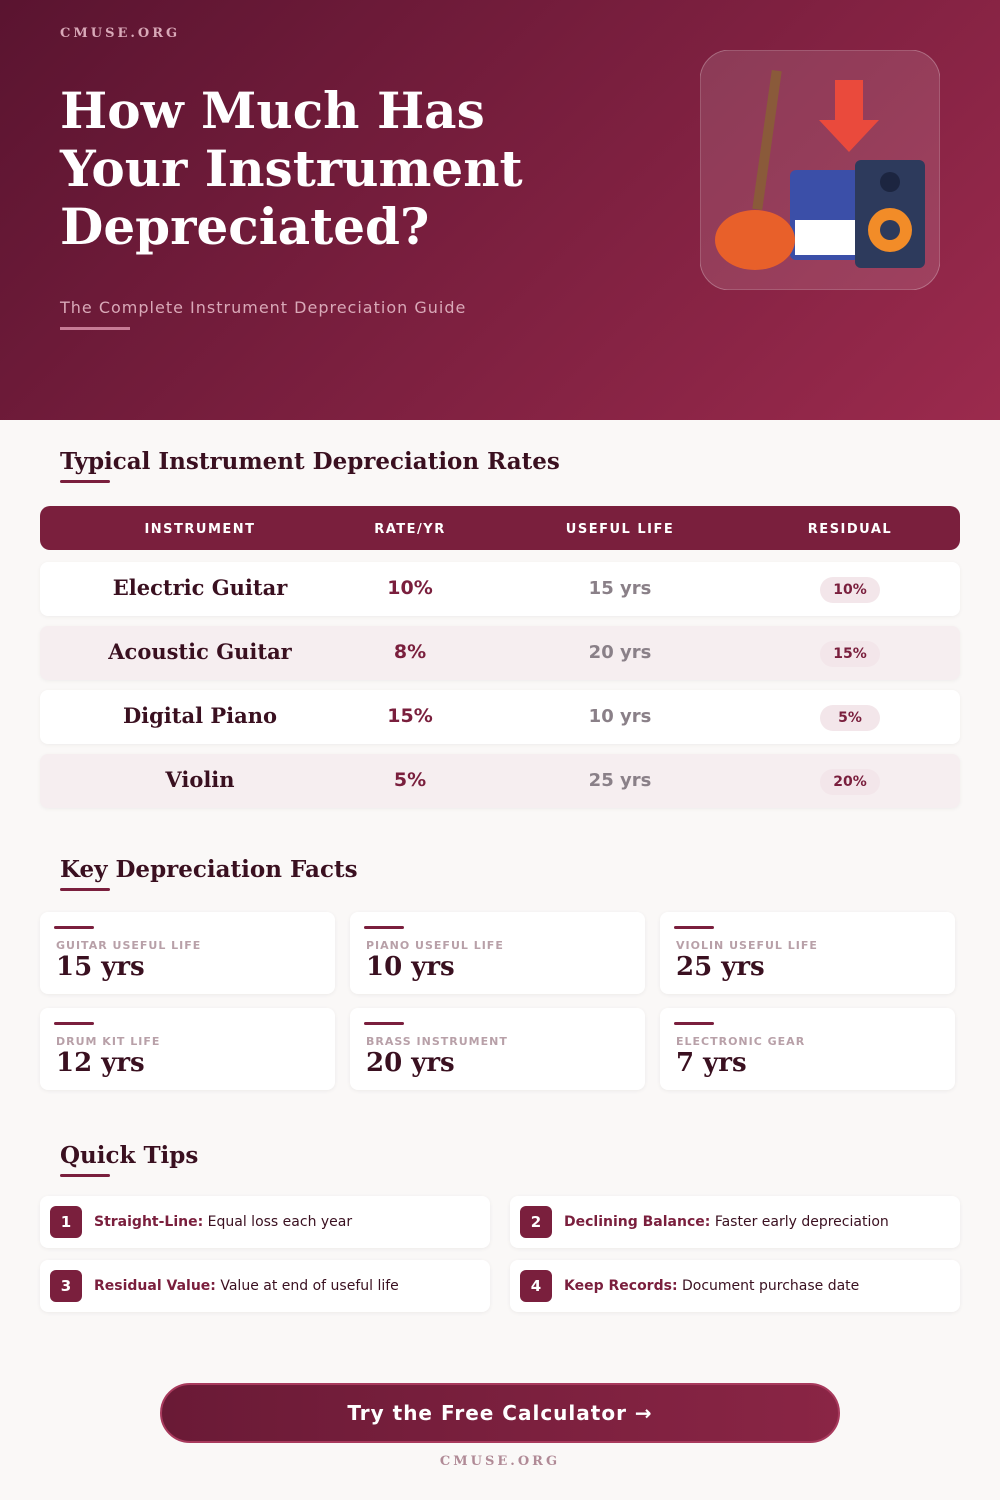 Image resolution: width=1000 pixels, height=1500 pixels. Describe the element at coordinates (200, 651) in the screenshot. I see `instrument: Acoustic Guitar` at that location.